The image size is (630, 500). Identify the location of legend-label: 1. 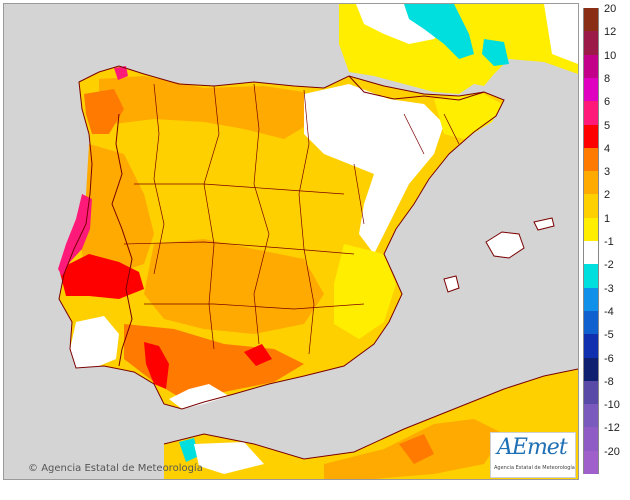
(607, 218).